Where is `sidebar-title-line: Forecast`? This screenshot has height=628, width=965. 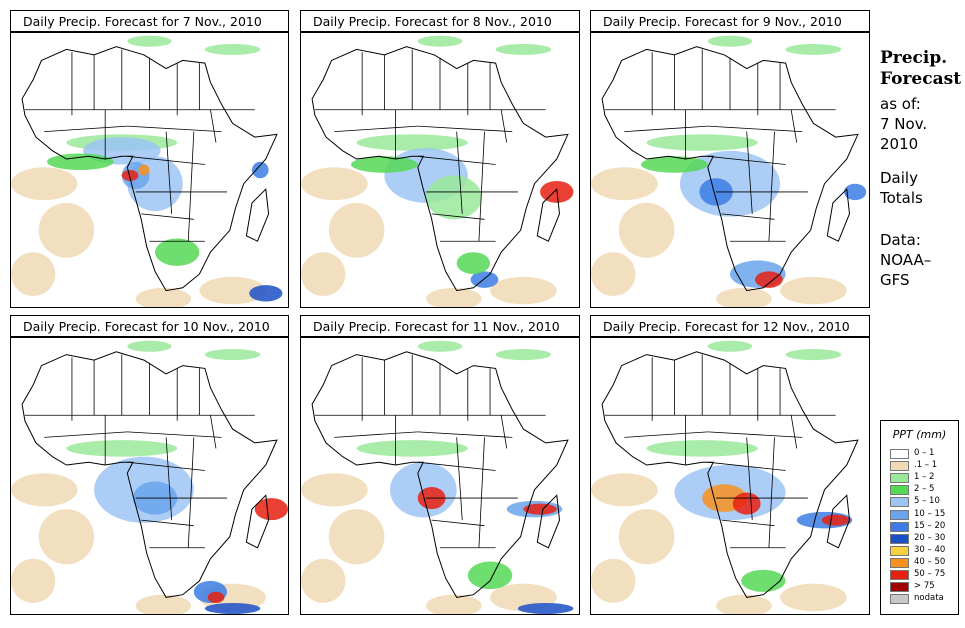 sidebar-title-line: Forecast is located at coordinates (921, 79).